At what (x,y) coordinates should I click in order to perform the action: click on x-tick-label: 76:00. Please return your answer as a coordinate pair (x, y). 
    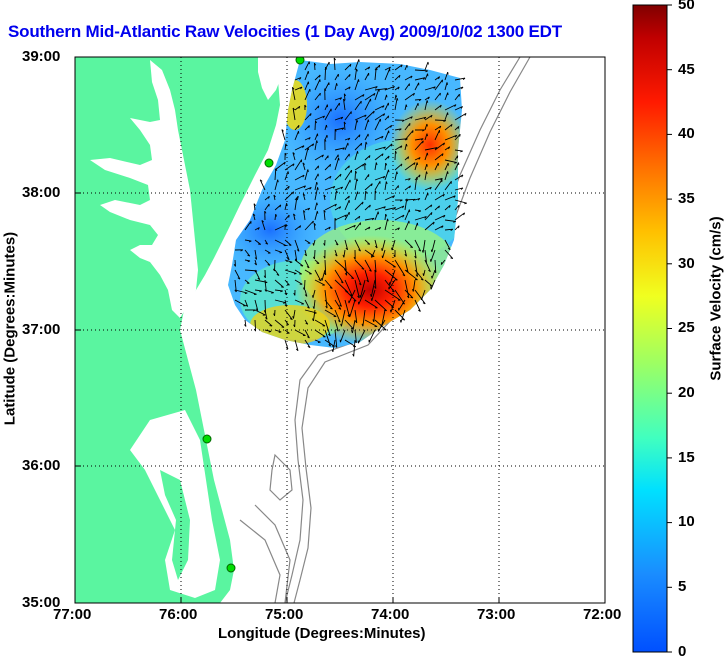
    Looking at the image, I should click on (178, 614).